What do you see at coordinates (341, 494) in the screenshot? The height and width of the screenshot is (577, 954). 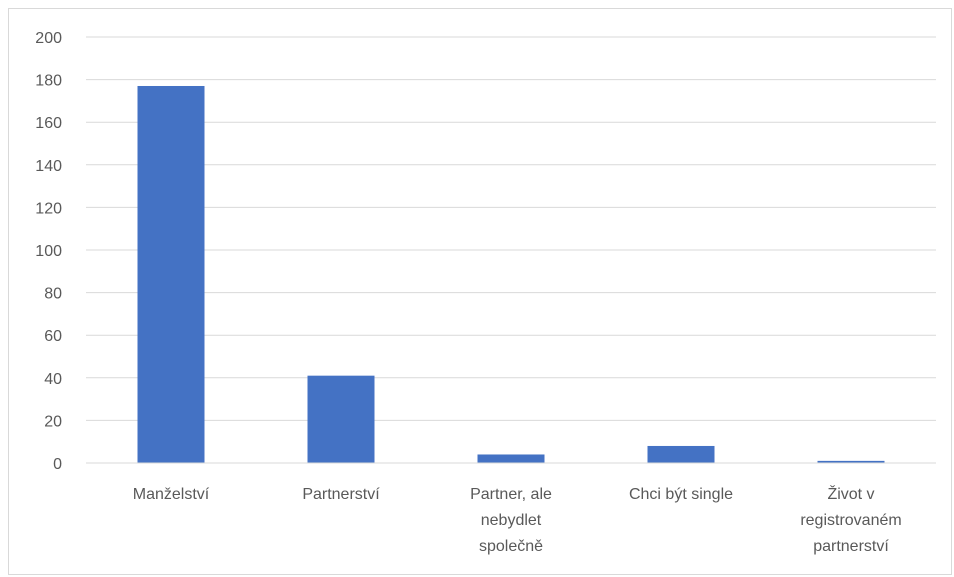 I see `category-label: Partnerství` at bounding box center [341, 494].